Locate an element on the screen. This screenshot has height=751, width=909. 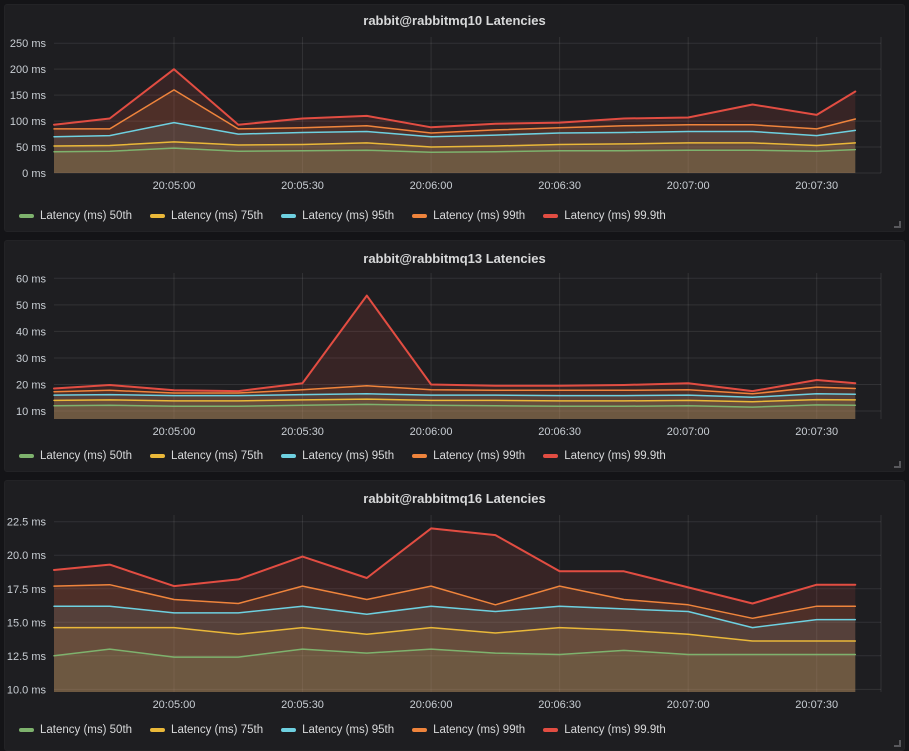
panel-title: rabbit@rabbitmq13 Latencies is located at coordinates (454, 258).